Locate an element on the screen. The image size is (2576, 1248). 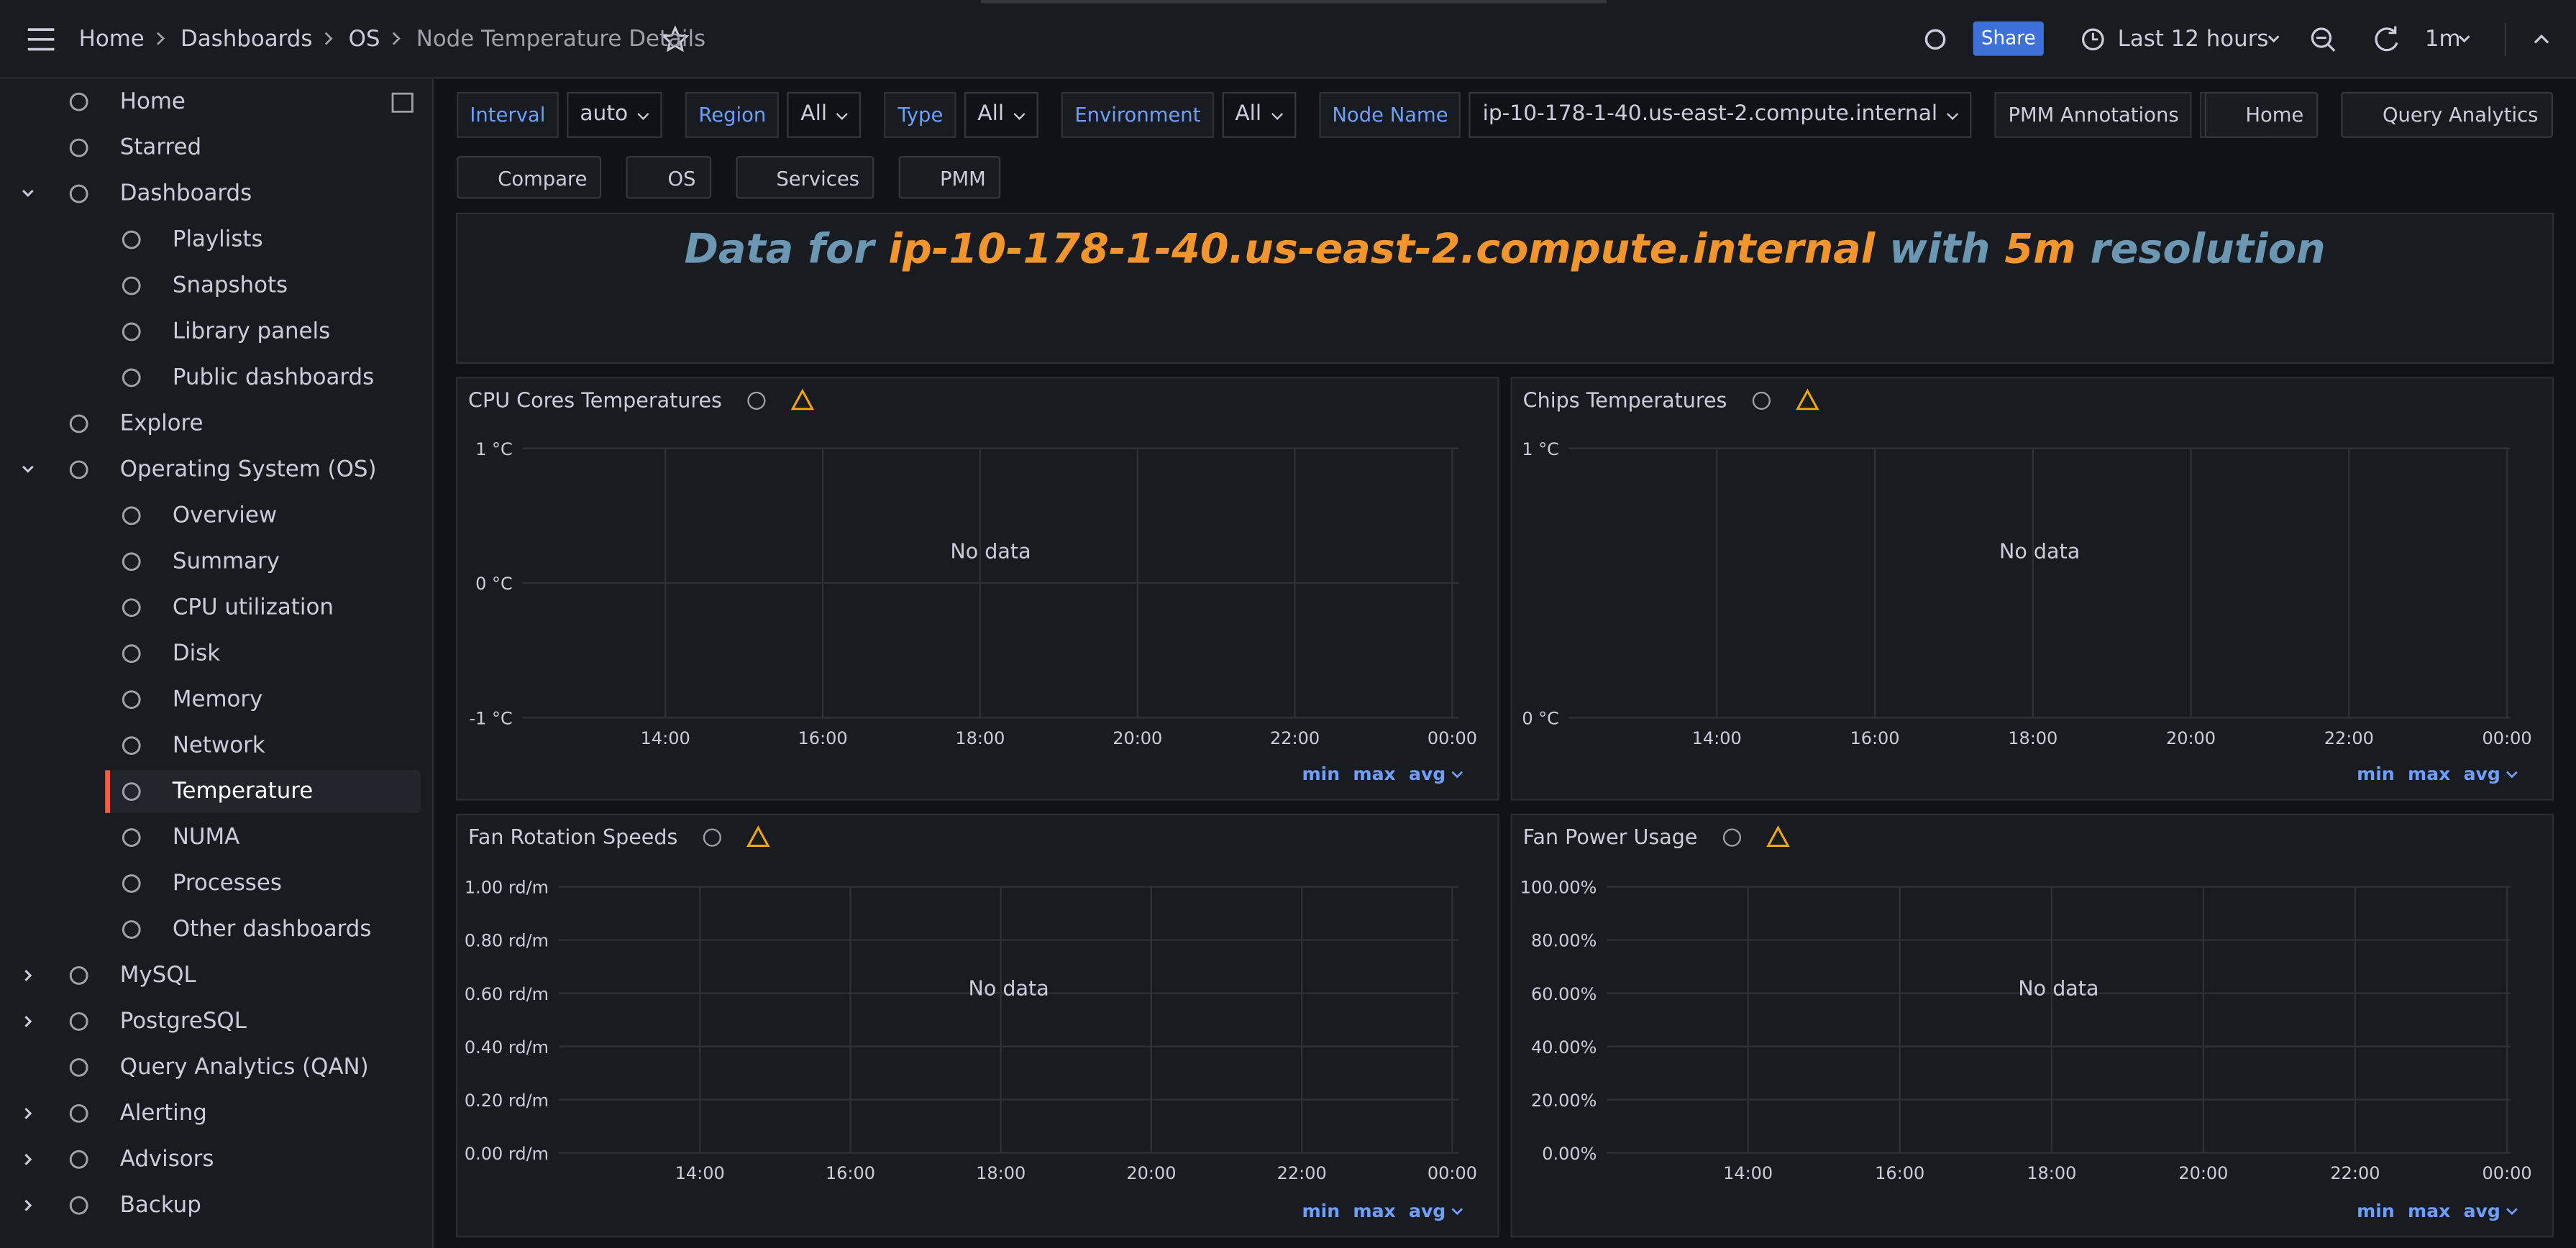
variable-value: auto is located at coordinates (615, 114).